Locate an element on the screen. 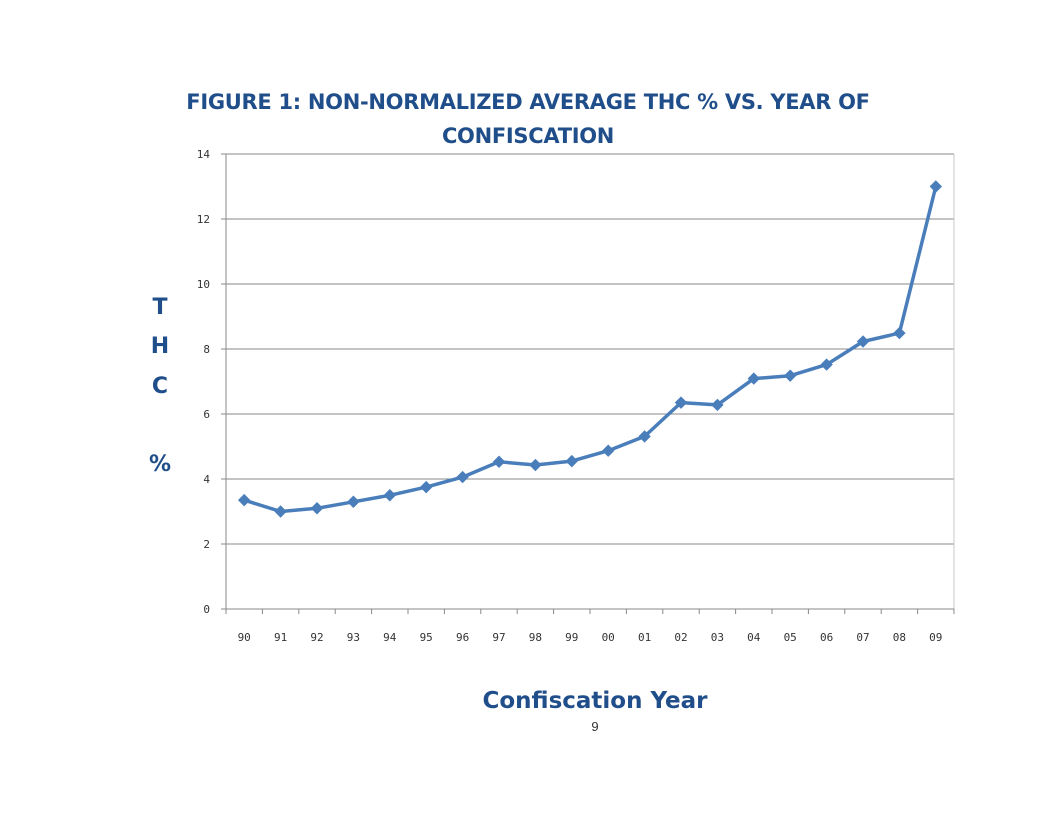 The height and width of the screenshot is (816, 1056). y-axis-label-t: T is located at coordinates (160, 307).